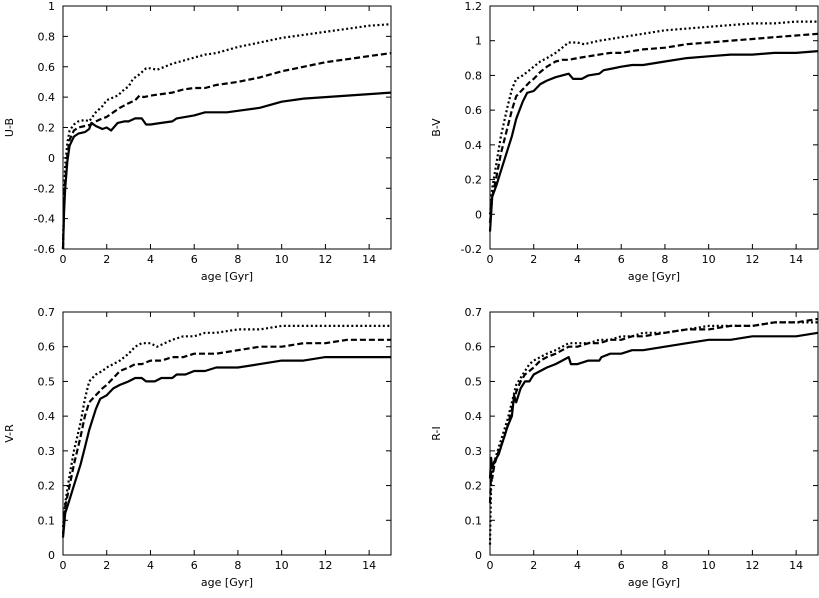  I want to click on y-tick-label: -0.6, so click(44, 249).